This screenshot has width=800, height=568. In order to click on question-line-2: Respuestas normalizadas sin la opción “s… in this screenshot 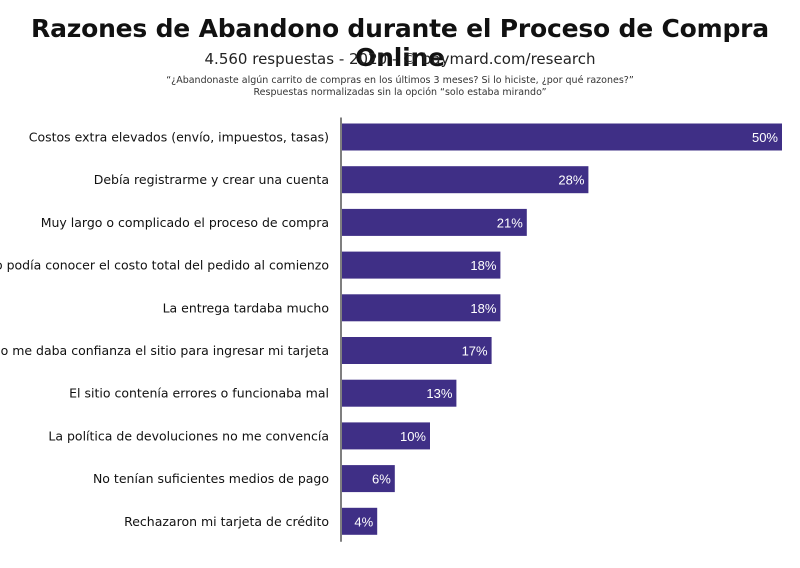, I will do `click(400, 92)`.